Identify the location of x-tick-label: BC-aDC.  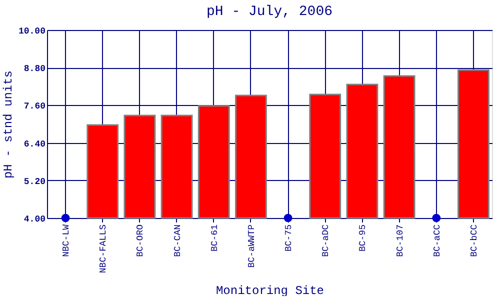
(326, 240).